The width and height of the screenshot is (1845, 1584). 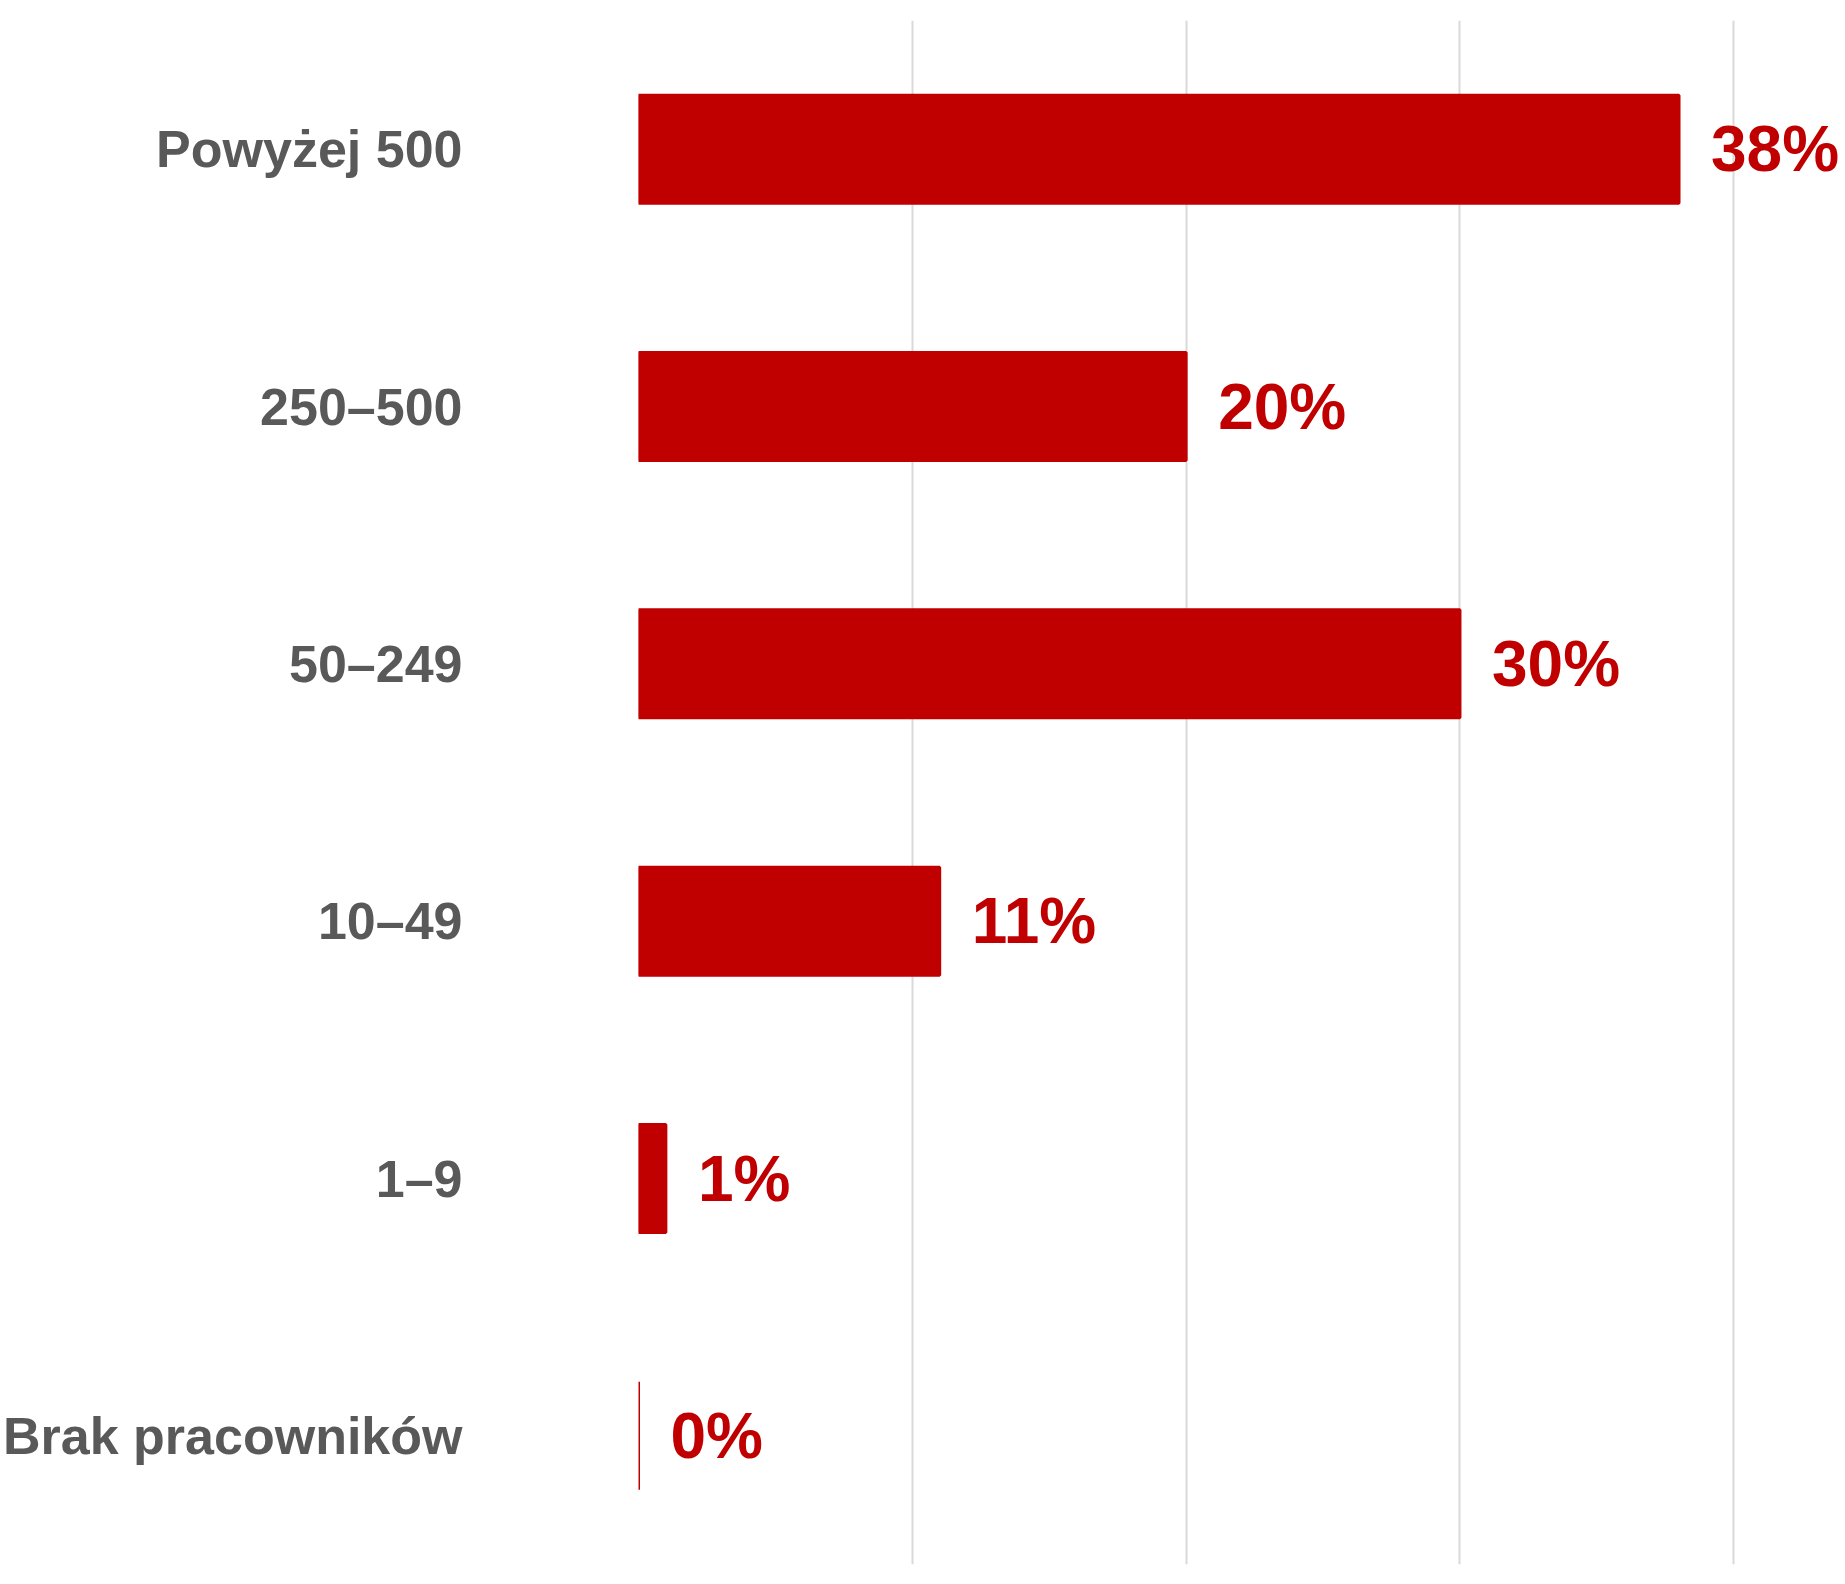 I want to click on y-tick-label: 1–9, so click(x=419, y=1178).